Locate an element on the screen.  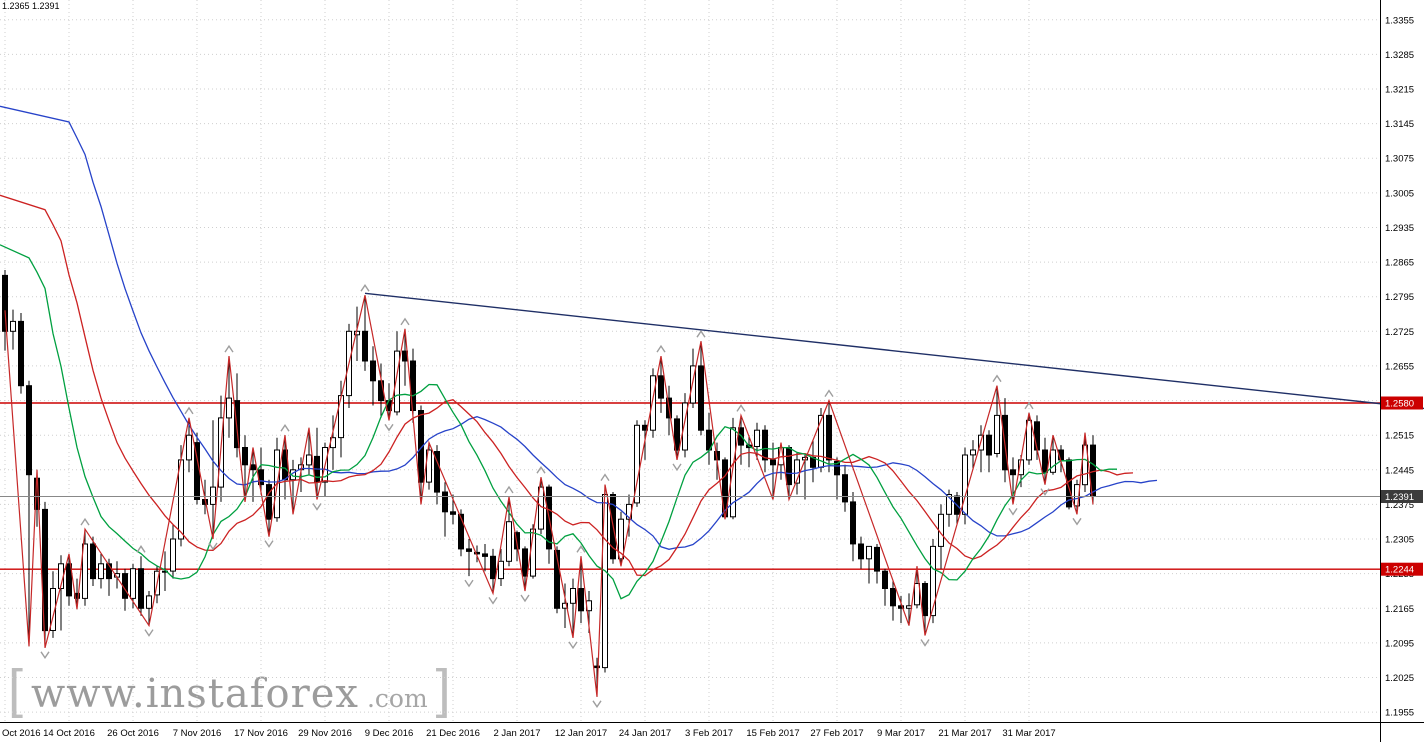
svg-text: 1.2391 is located at coordinates (1399, 497).